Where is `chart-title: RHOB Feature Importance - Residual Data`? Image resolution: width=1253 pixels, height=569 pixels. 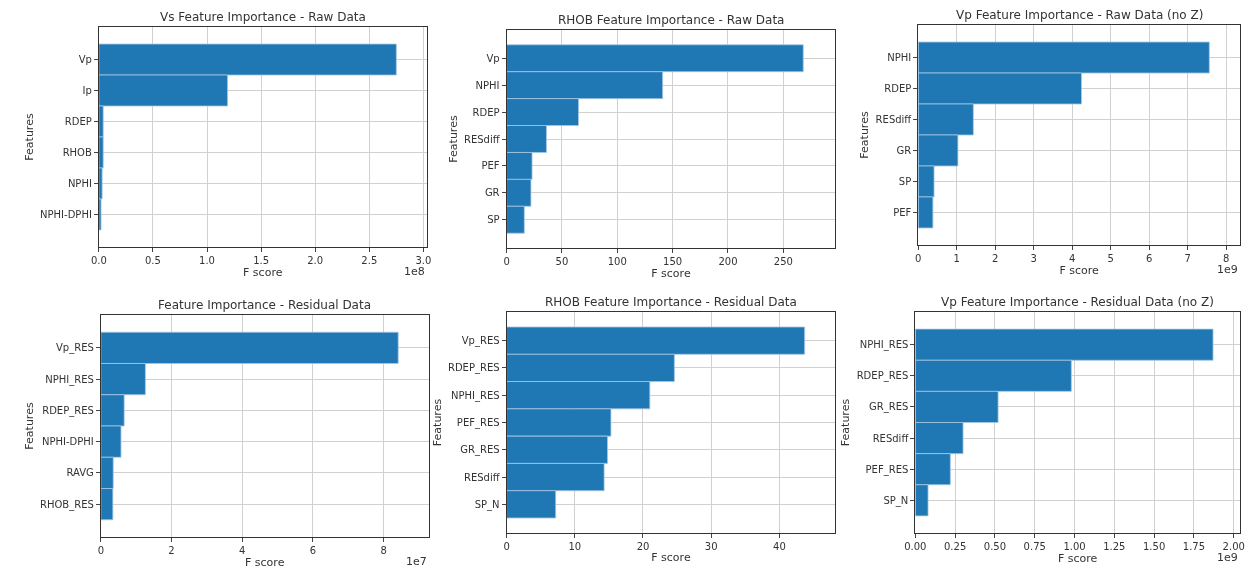
chart-title: RHOB Feature Importance - Residual Data is located at coordinates (671, 302).